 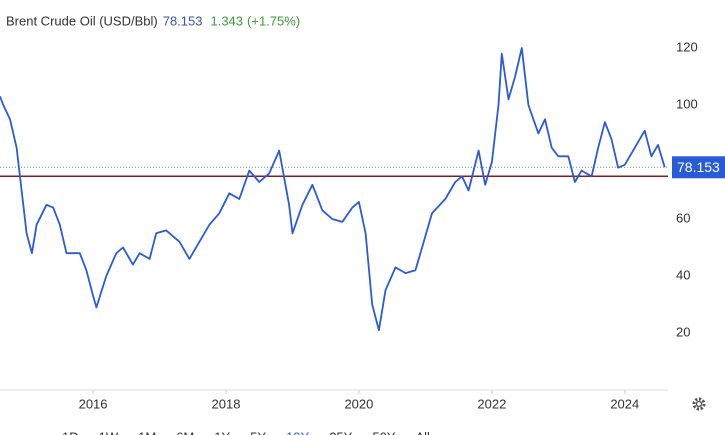 What do you see at coordinates (683, 217) in the screenshot?
I see `y-tick-label: 60` at bounding box center [683, 217].